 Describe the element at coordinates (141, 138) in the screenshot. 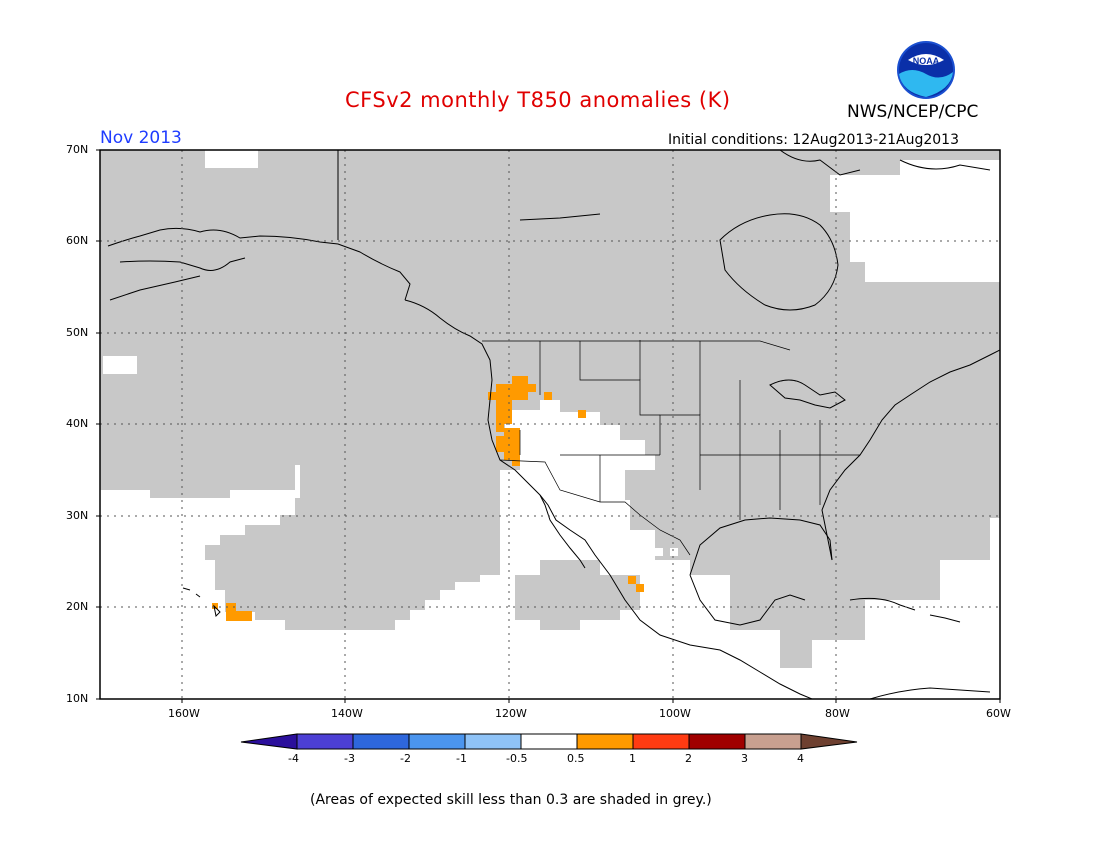

I see `forecast-month: Nov 2013` at that location.